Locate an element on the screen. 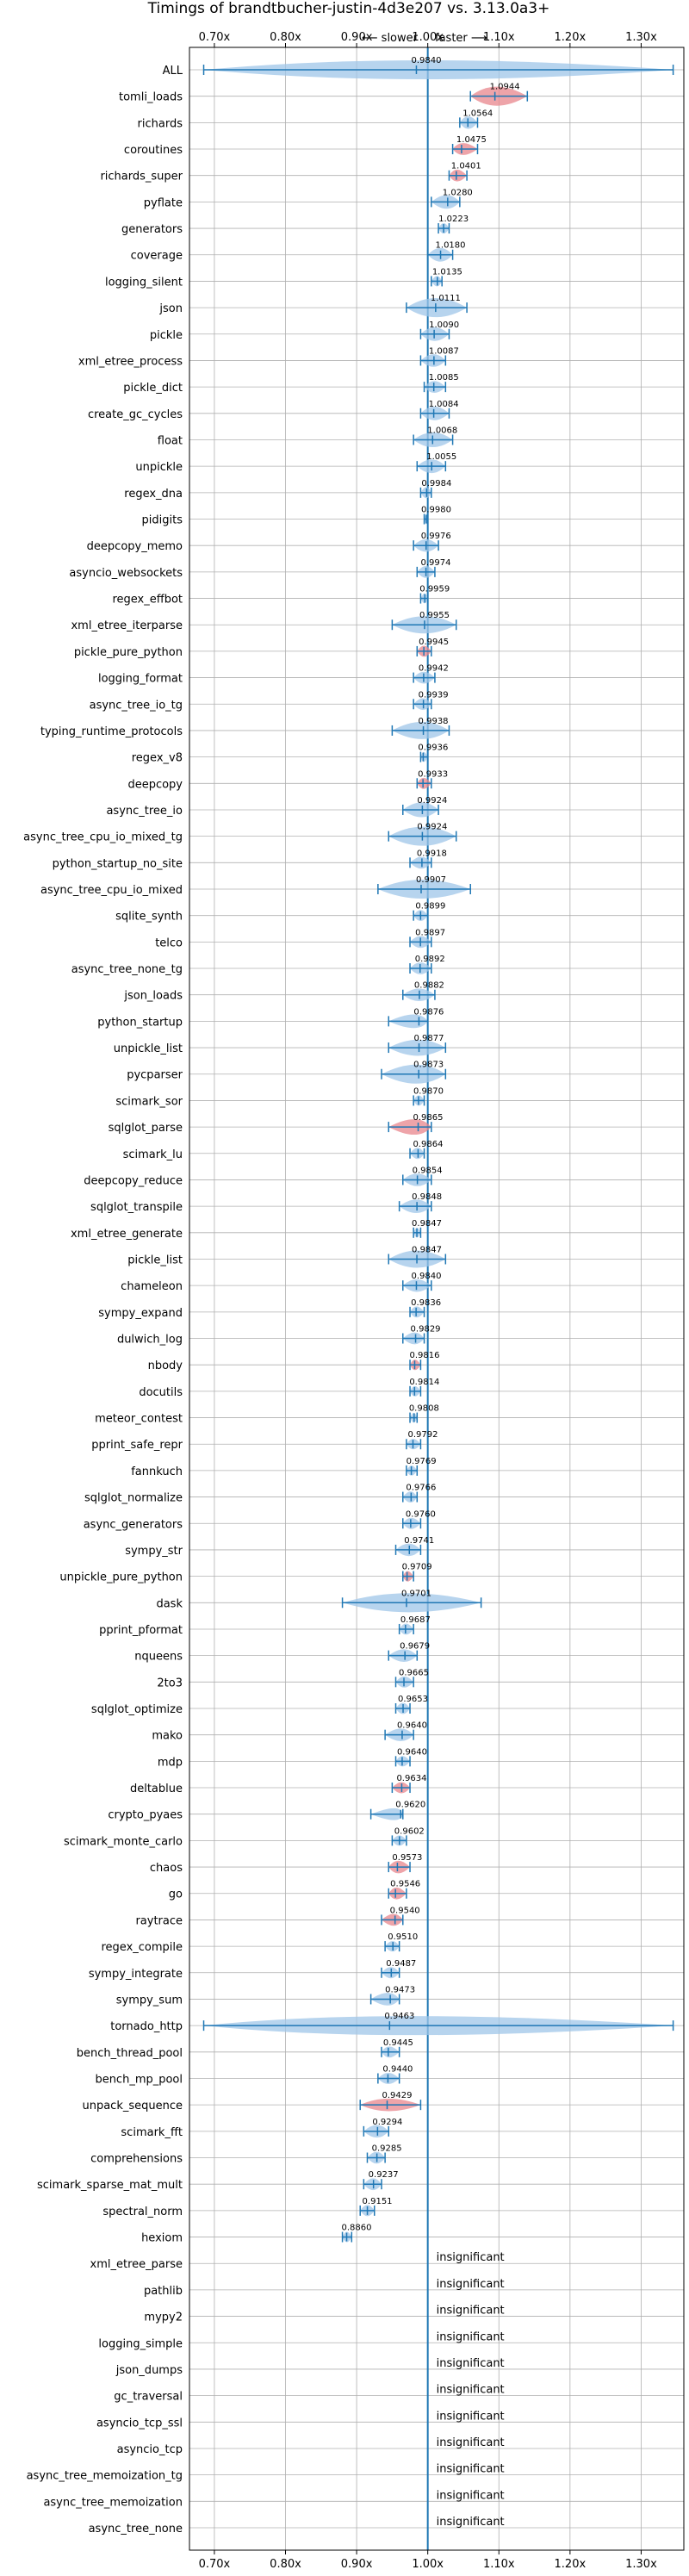  benchmark-row: xml_etree_process 1.0087 is located at coordinates (268, 357).